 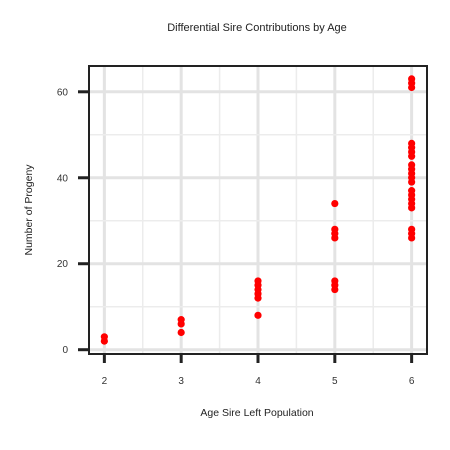 I want to click on chart-title: Differential Sire Contributions by Age, so click(x=257, y=28).